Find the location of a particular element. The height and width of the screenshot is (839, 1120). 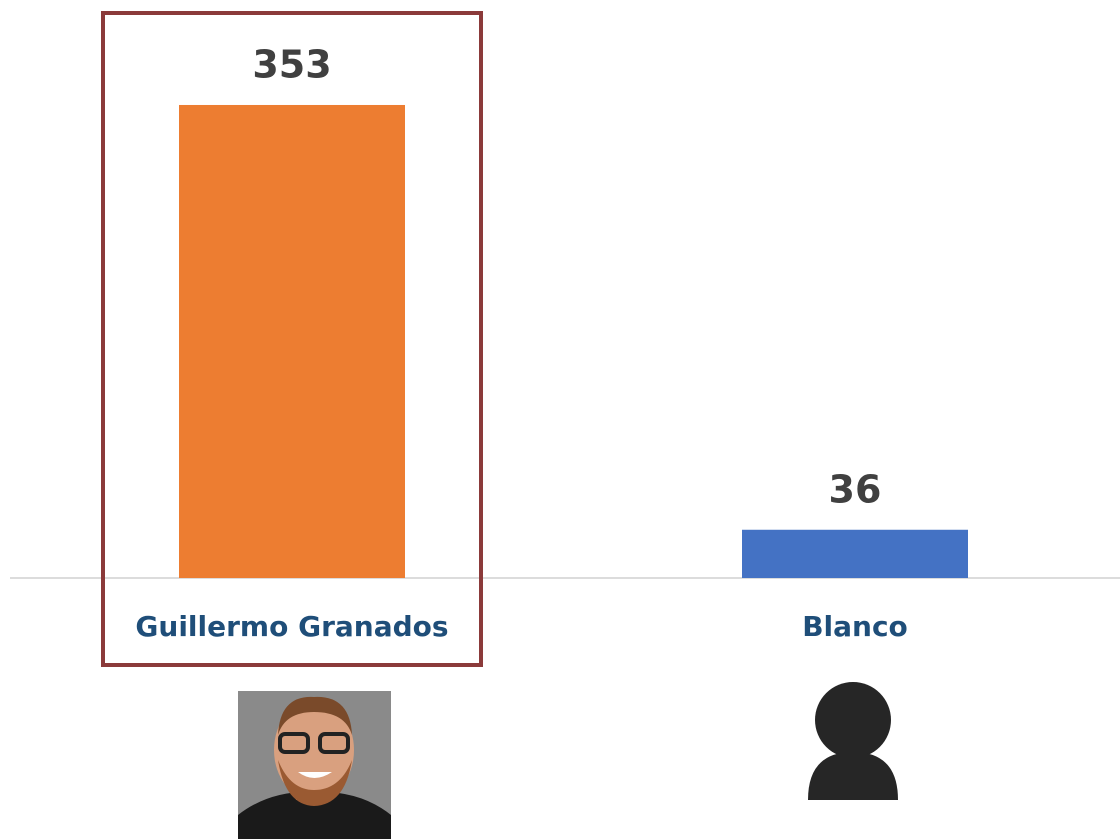

data-label: 36 is located at coordinates (855, 489).